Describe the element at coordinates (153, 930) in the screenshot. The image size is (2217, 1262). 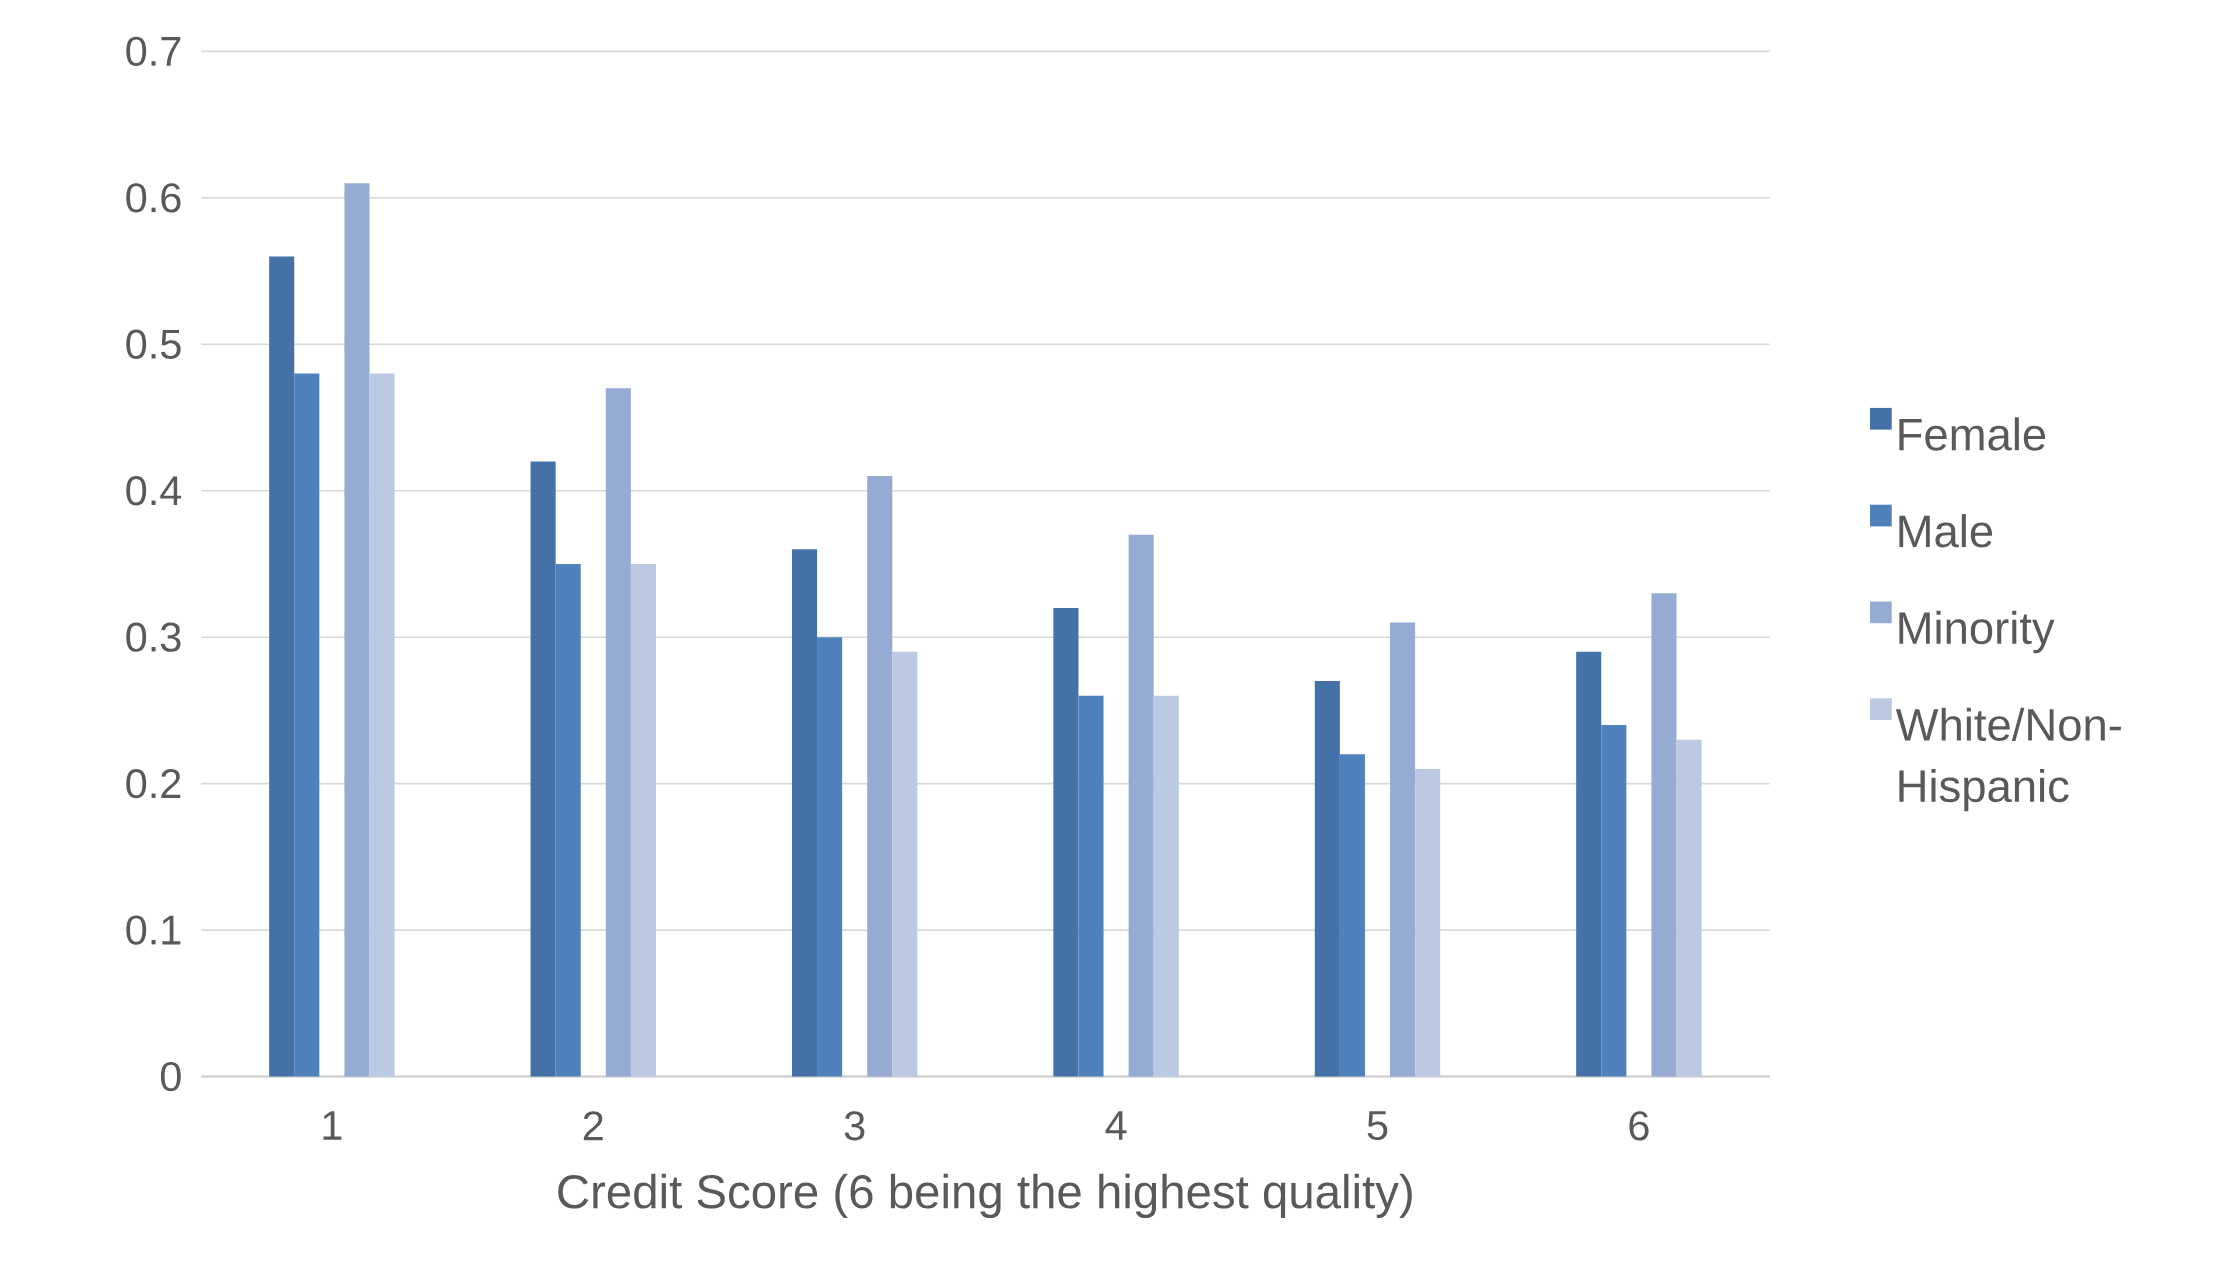
I see `y-tick-label: 0.1` at that location.